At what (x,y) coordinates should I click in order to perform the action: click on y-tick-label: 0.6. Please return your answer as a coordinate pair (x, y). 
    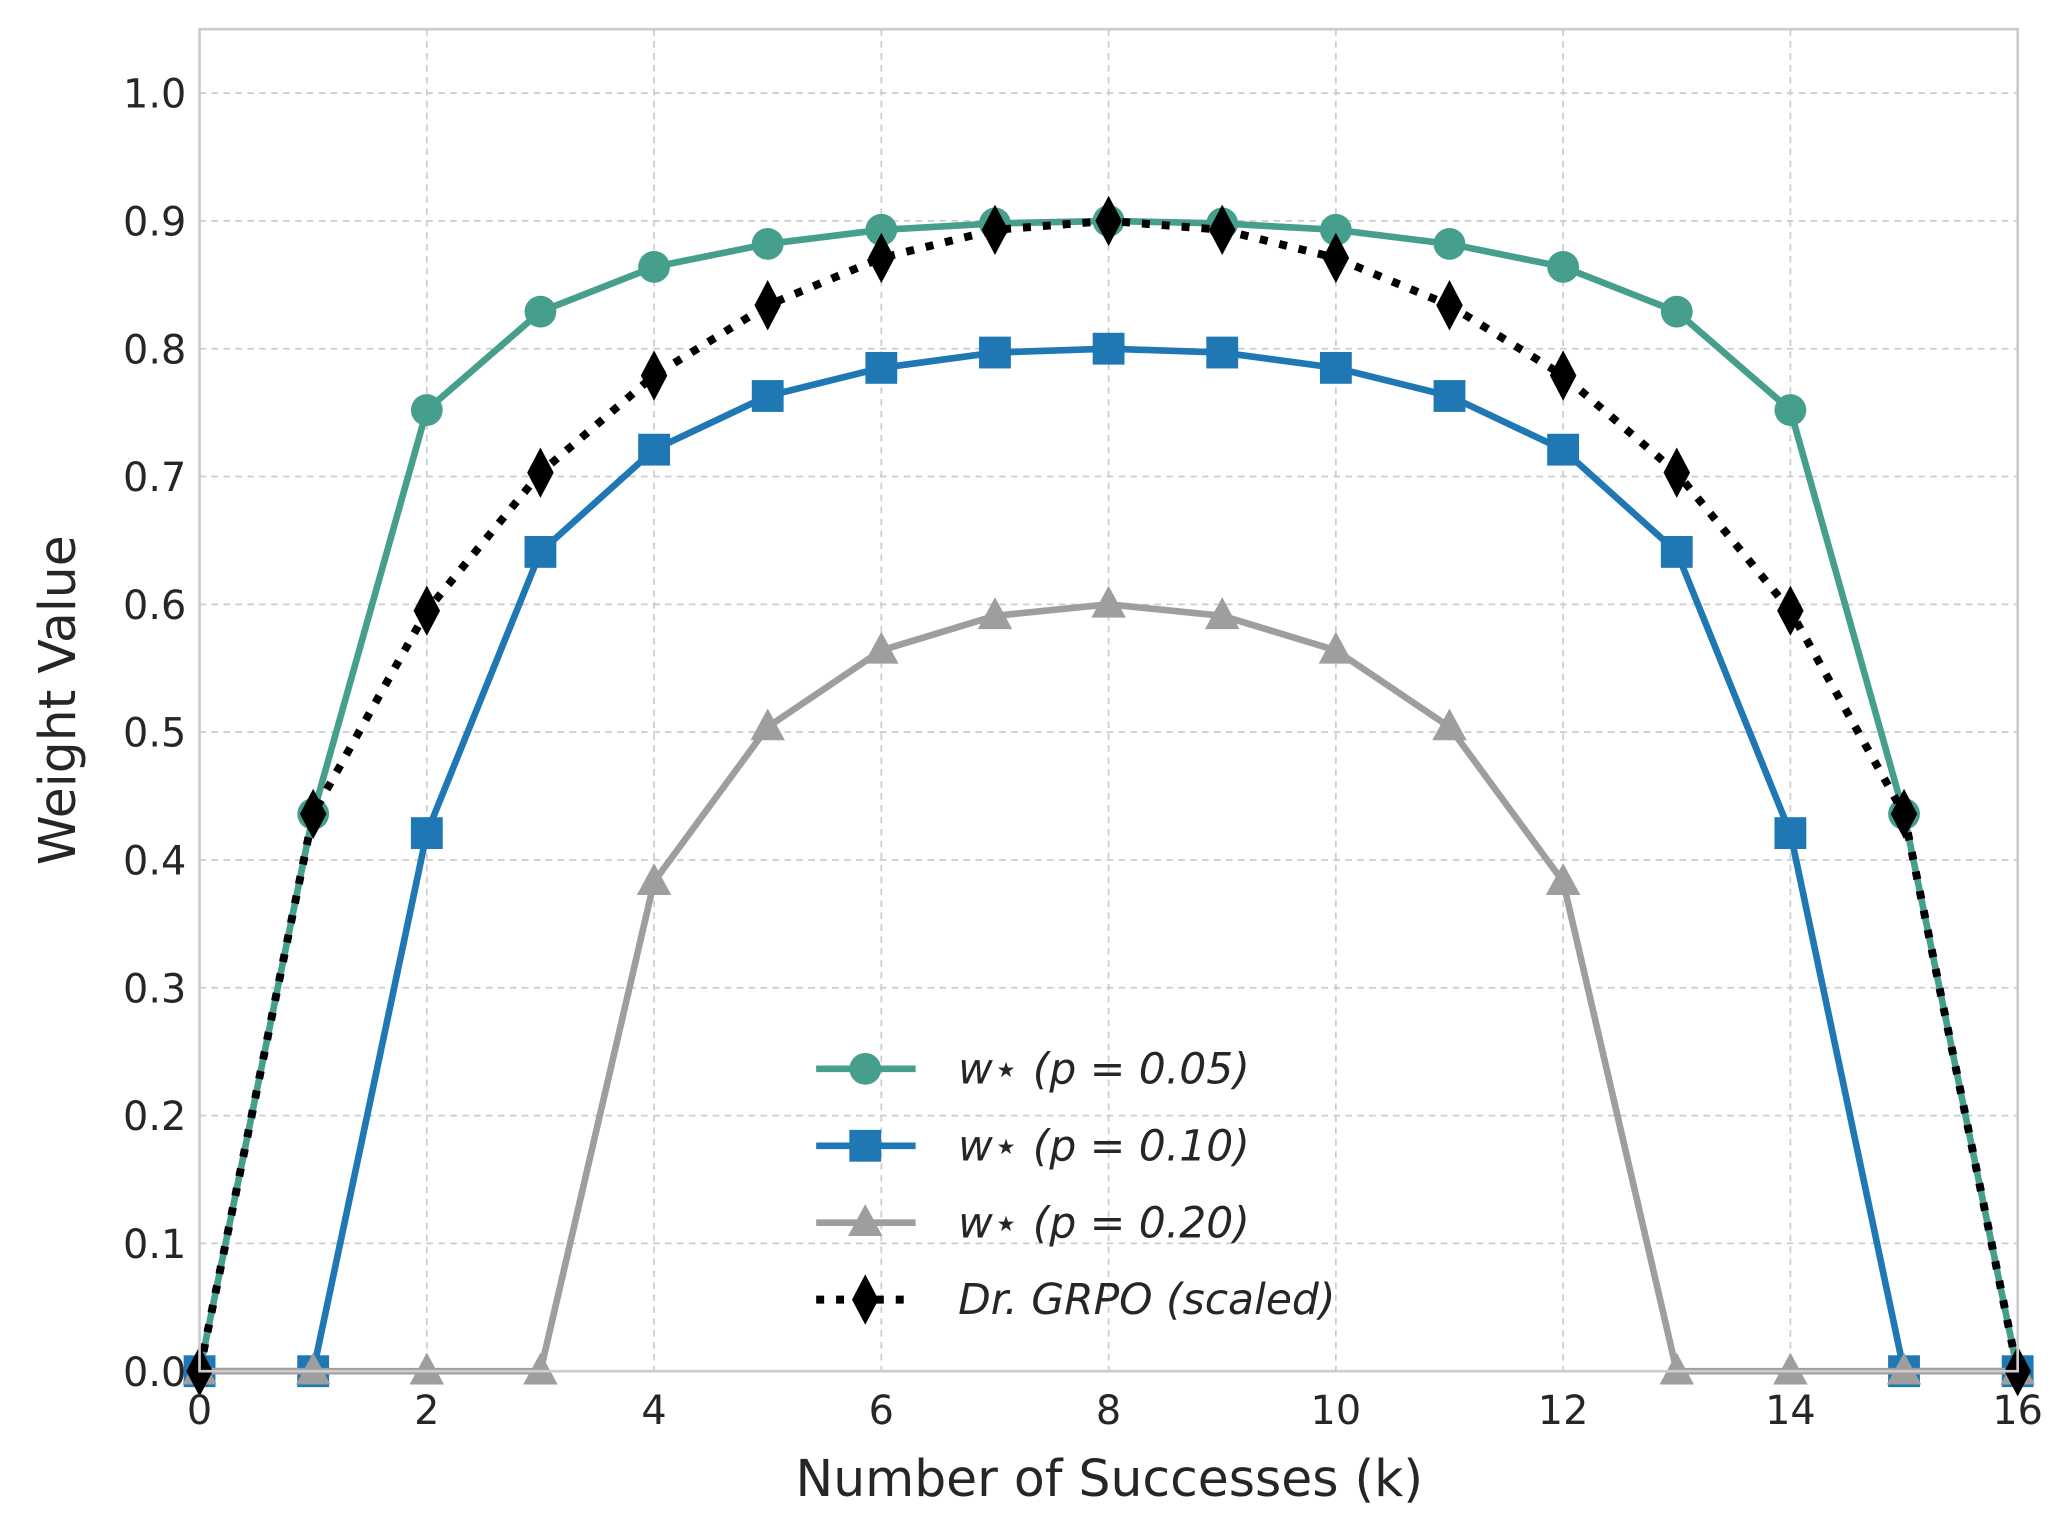
    Looking at the image, I should click on (154, 606).